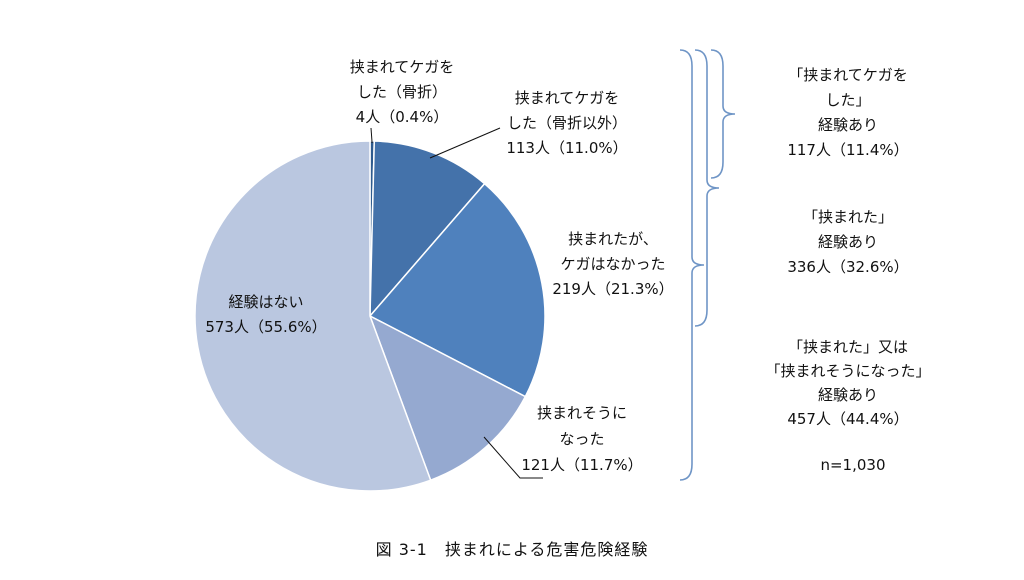 The width and height of the screenshot is (1024, 580). What do you see at coordinates (847, 419) in the screenshot?
I see `group-label-3-line-4: 457人（44.4%）` at bounding box center [847, 419].